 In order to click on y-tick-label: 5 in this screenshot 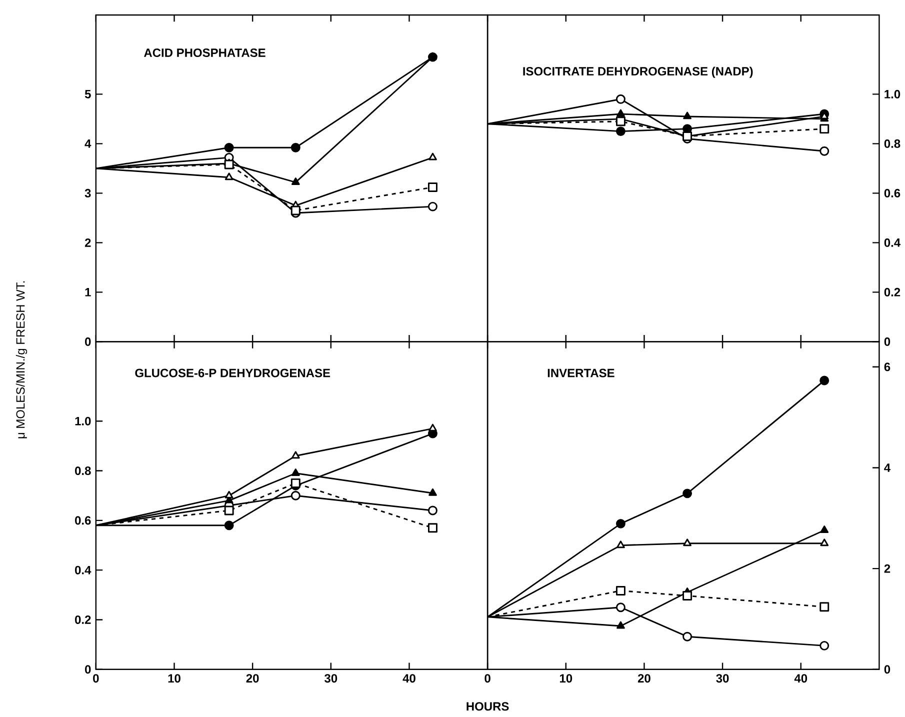, I will do `click(87, 94)`.